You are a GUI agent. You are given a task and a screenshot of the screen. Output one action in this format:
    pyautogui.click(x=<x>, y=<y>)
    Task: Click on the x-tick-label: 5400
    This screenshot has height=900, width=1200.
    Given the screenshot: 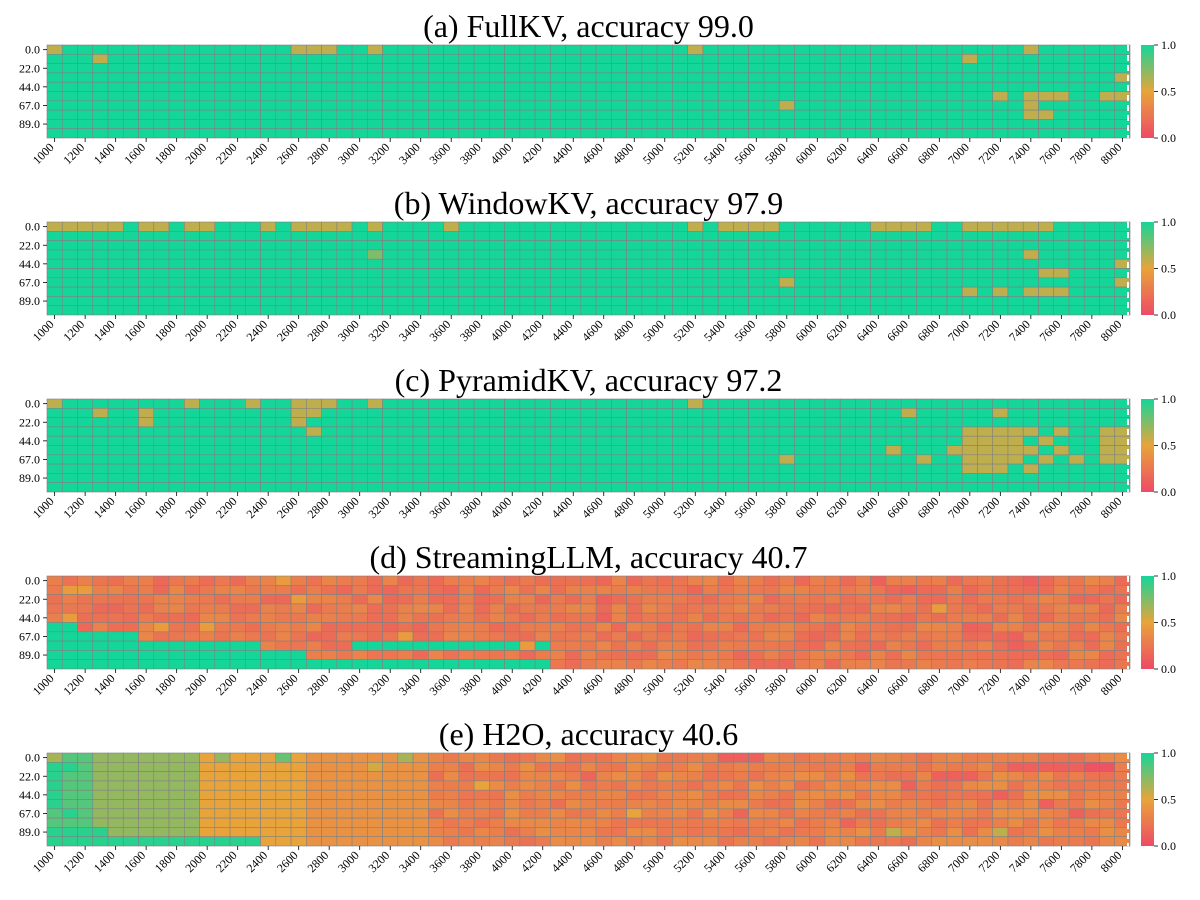 What is the action you would take?
    pyautogui.click(x=714, y=861)
    